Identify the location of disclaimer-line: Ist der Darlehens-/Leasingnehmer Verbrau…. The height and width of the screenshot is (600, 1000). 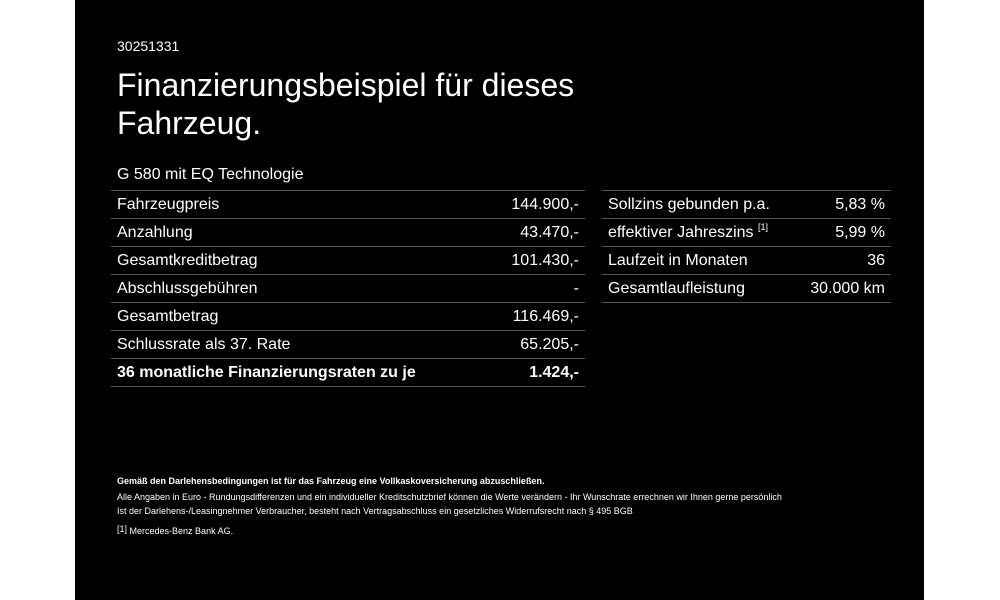
(375, 511).